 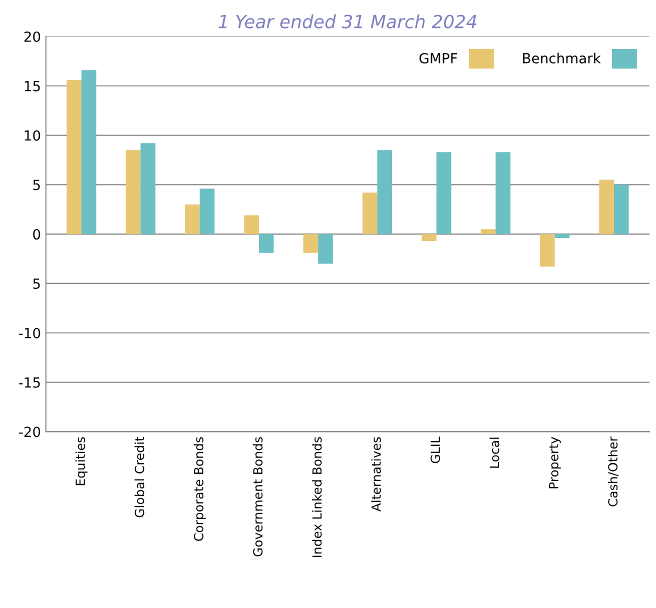 I want to click on x-tick-label: Local, so click(x=495, y=453).